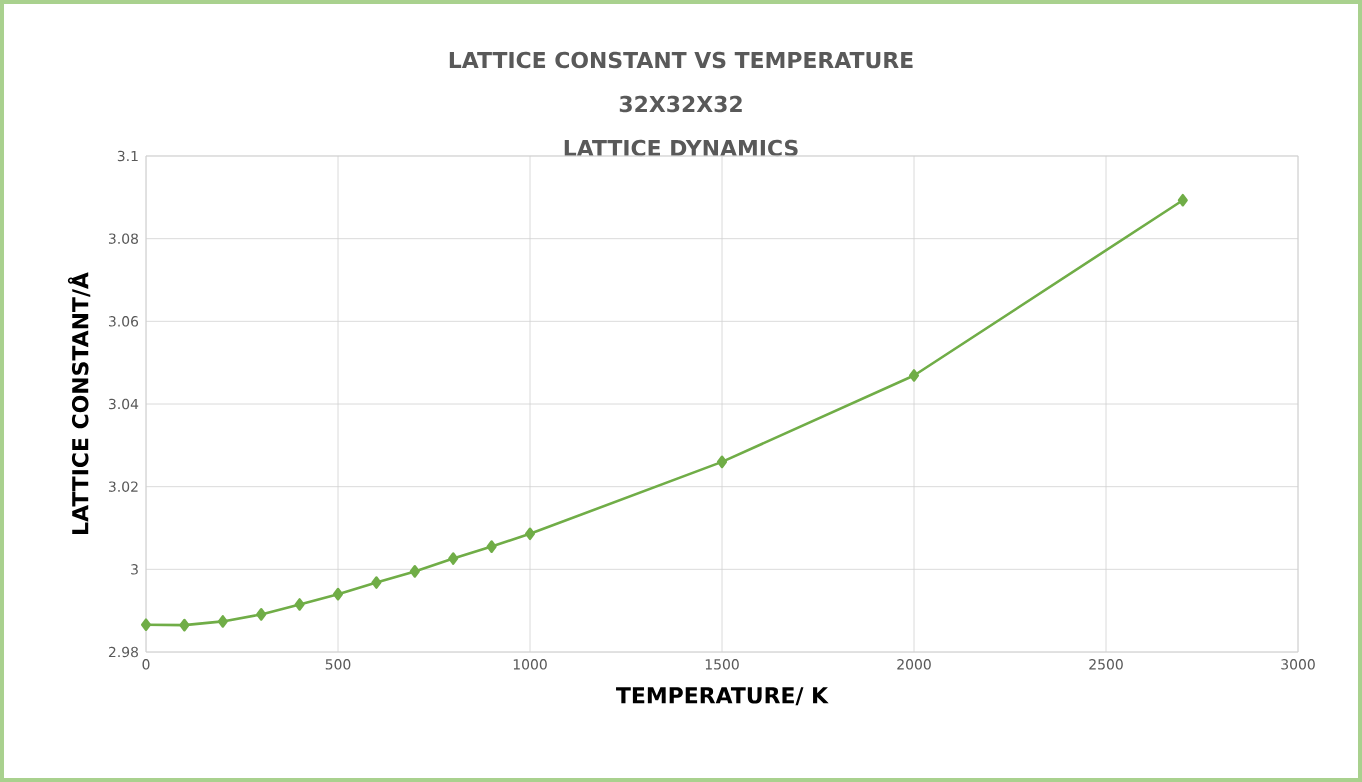 The height and width of the screenshot is (782, 1362). Describe the element at coordinates (681, 148) in the screenshot. I see `annotation: LATTICE DYNAMICS` at that location.